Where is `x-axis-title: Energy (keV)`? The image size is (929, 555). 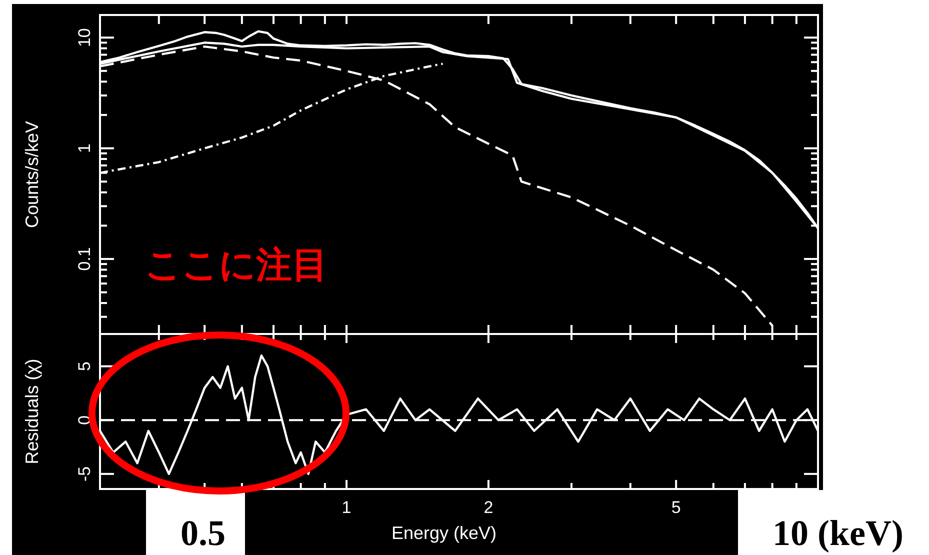 x-axis-title: Energy (keV) is located at coordinates (444, 533).